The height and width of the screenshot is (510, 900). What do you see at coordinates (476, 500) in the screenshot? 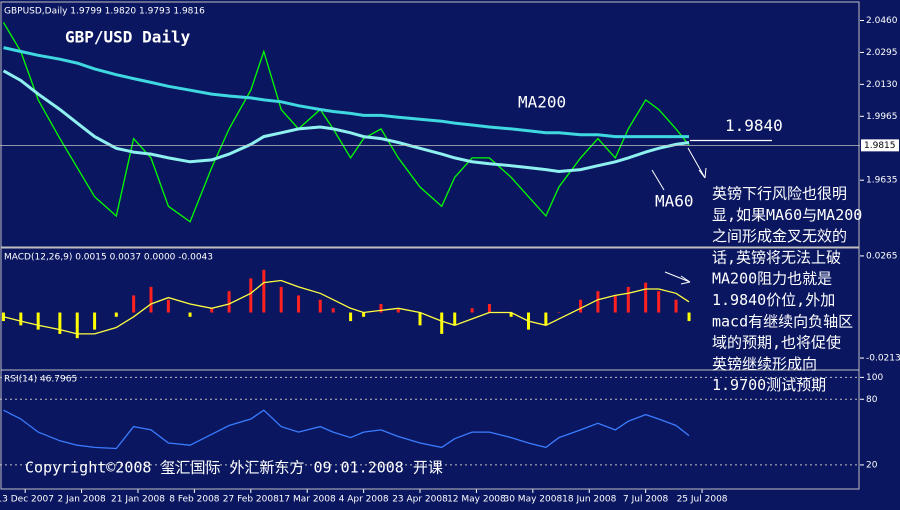
I see `x-tick-label: 12 May 2008` at bounding box center [476, 500].